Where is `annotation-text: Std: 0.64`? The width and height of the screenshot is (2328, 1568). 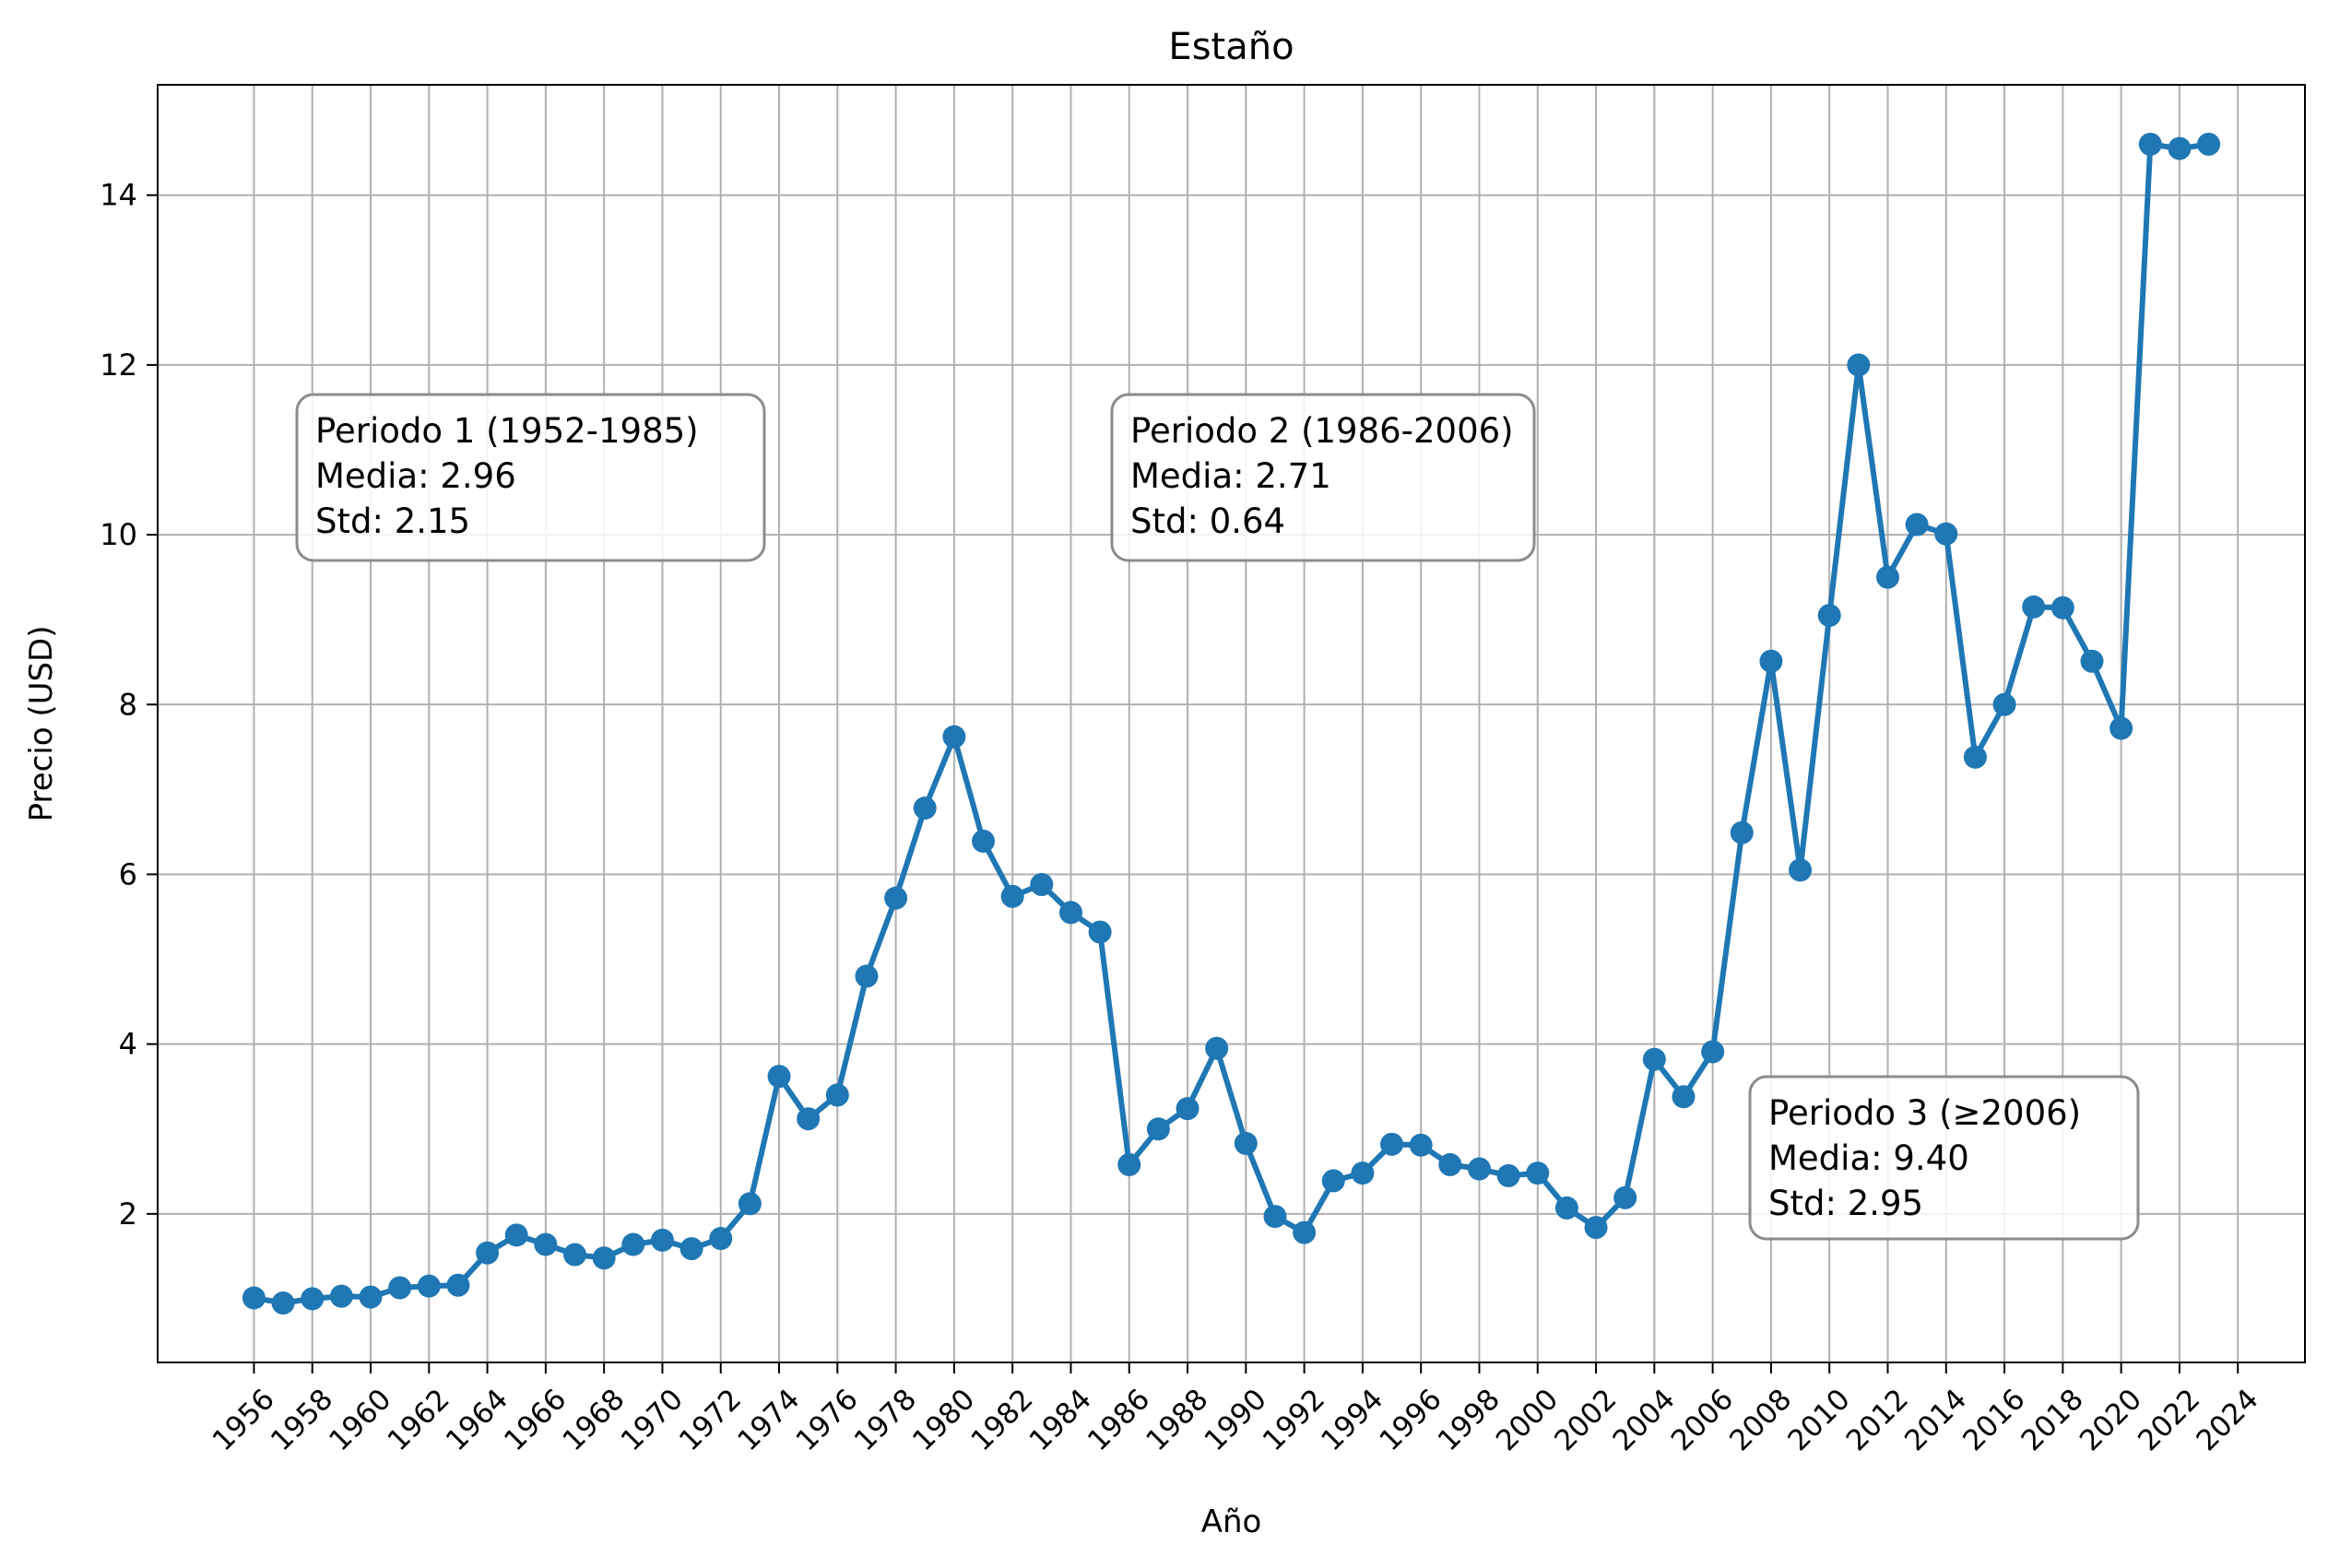
annotation-text: Std: 0.64 is located at coordinates (1207, 521).